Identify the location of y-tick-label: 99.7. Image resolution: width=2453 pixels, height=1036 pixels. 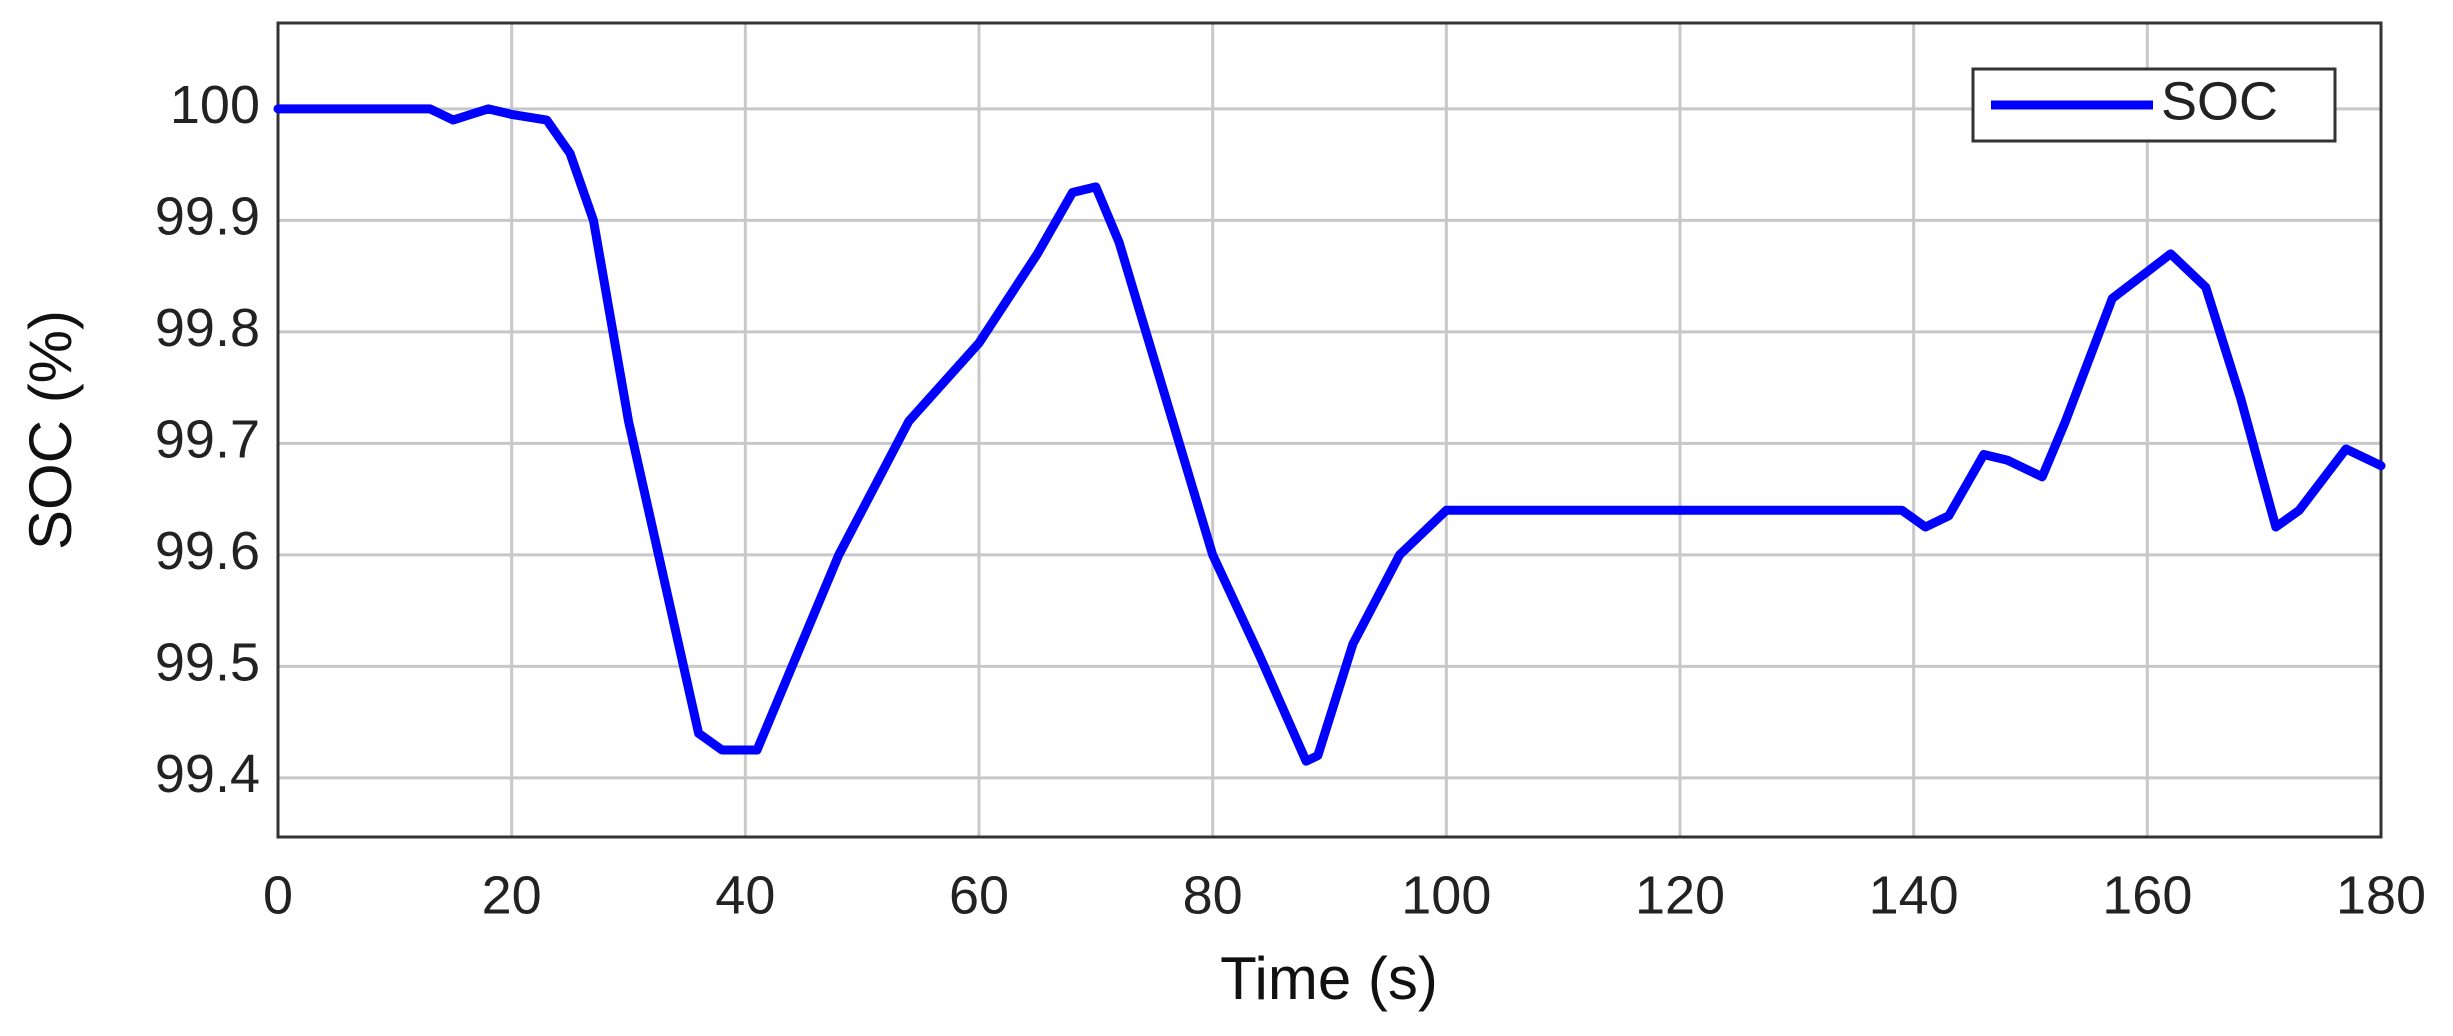
(207, 440).